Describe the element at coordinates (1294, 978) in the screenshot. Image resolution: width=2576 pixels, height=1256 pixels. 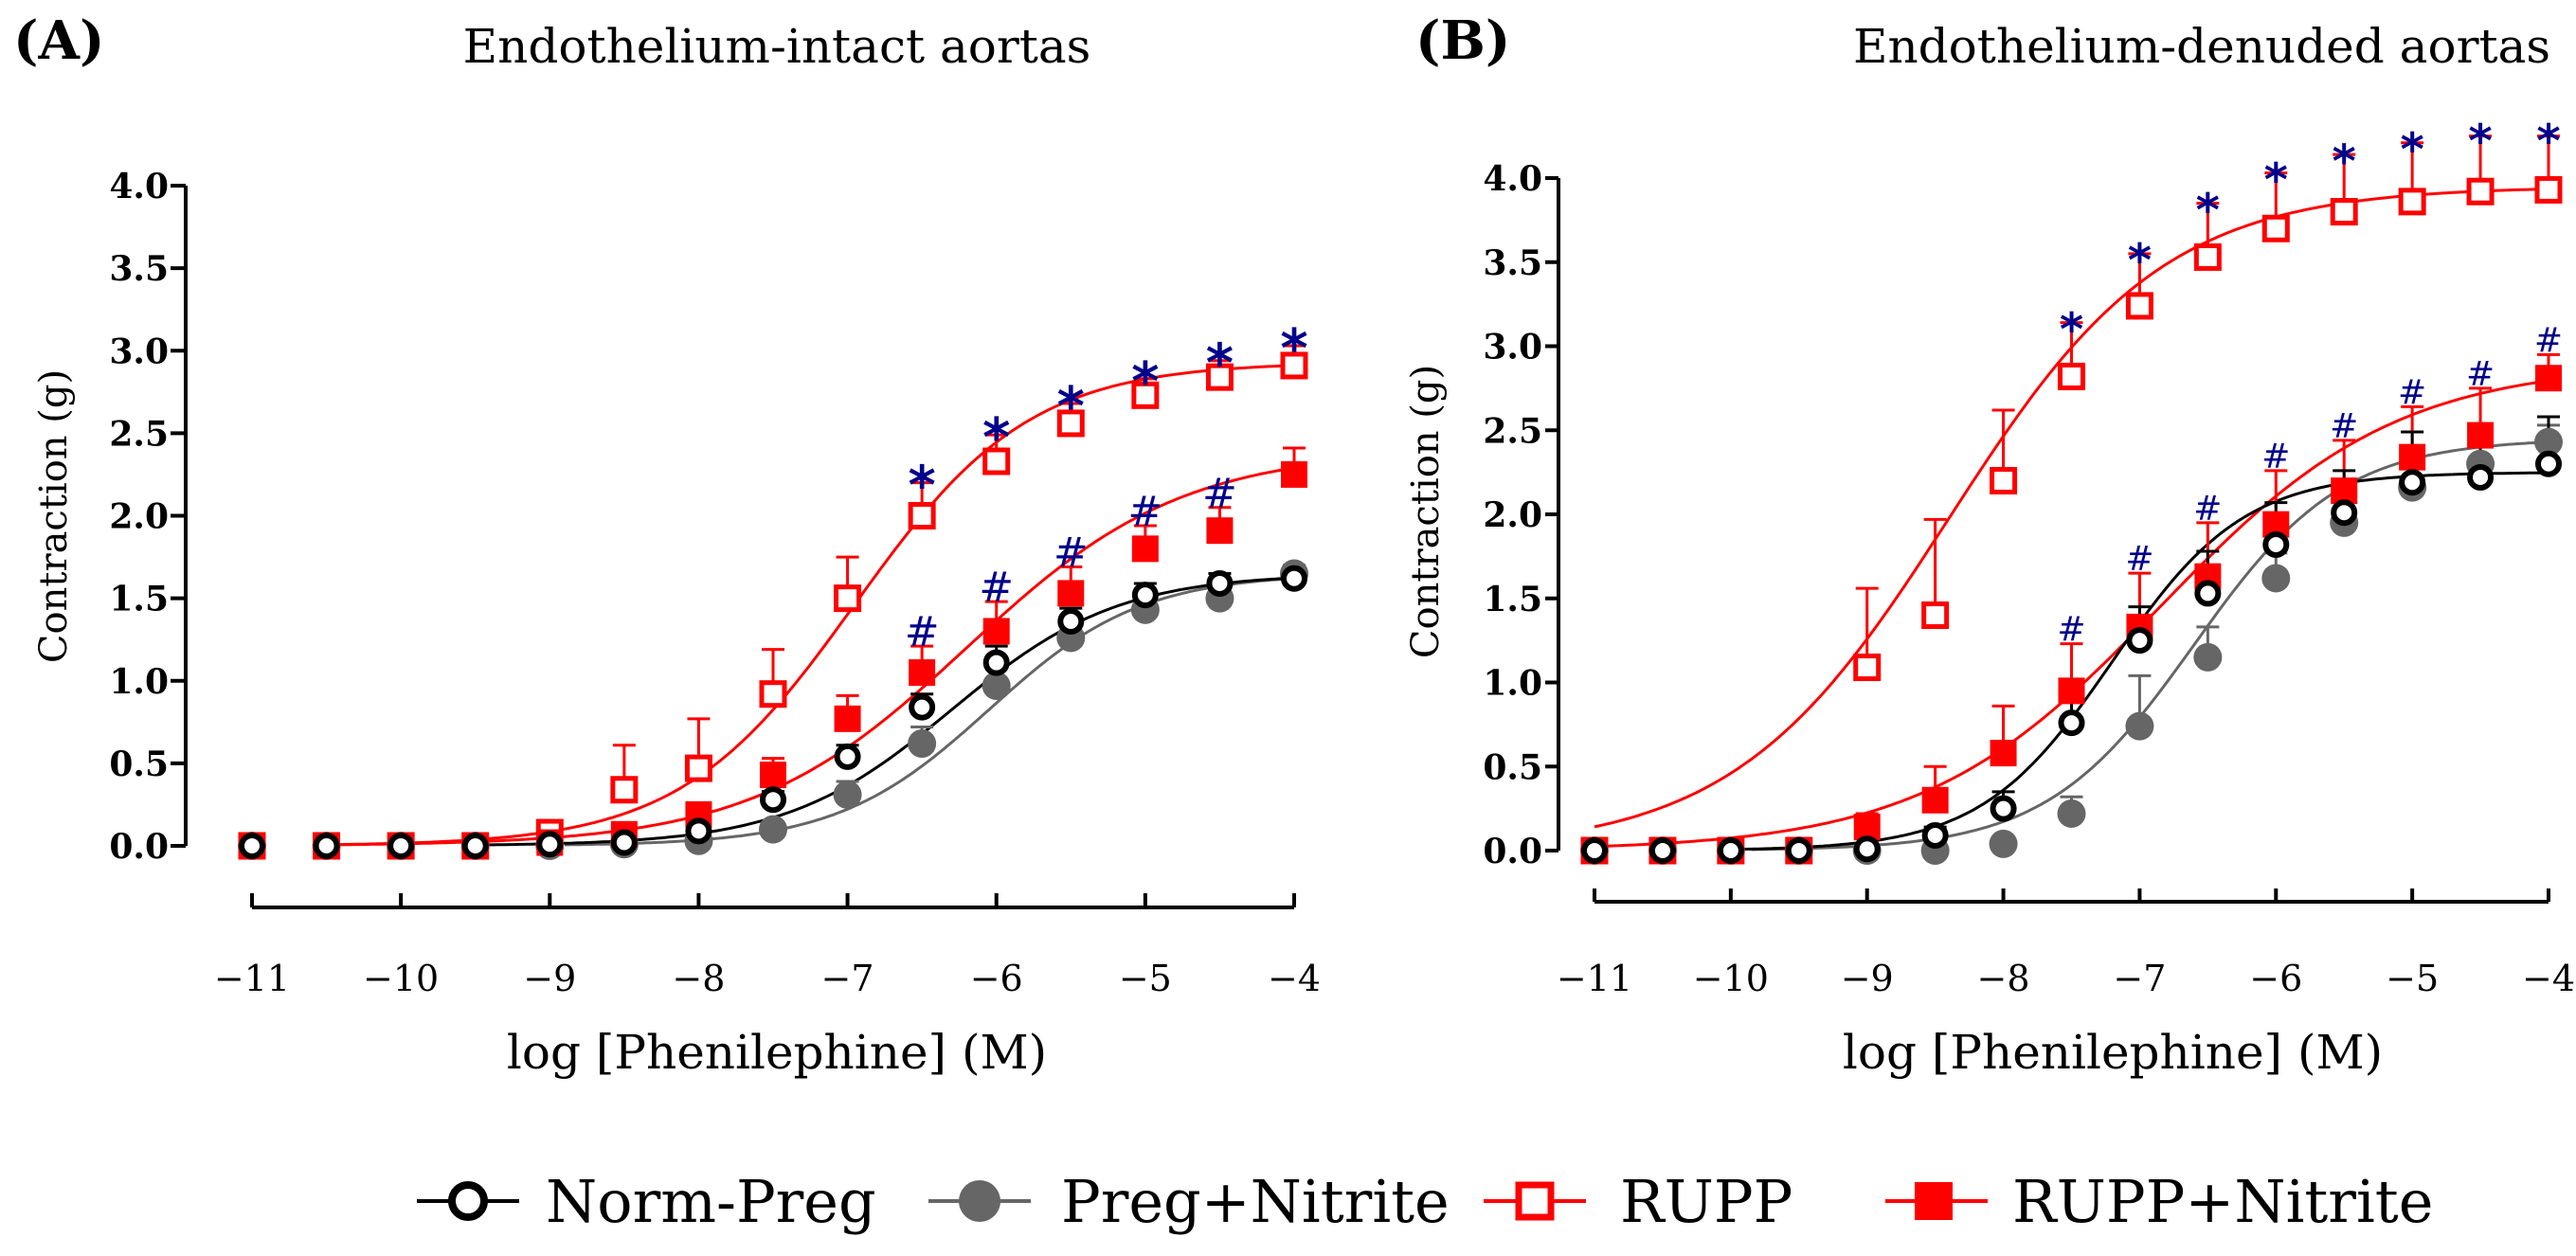
I see `panel-a-x-tick-label: −4` at that location.